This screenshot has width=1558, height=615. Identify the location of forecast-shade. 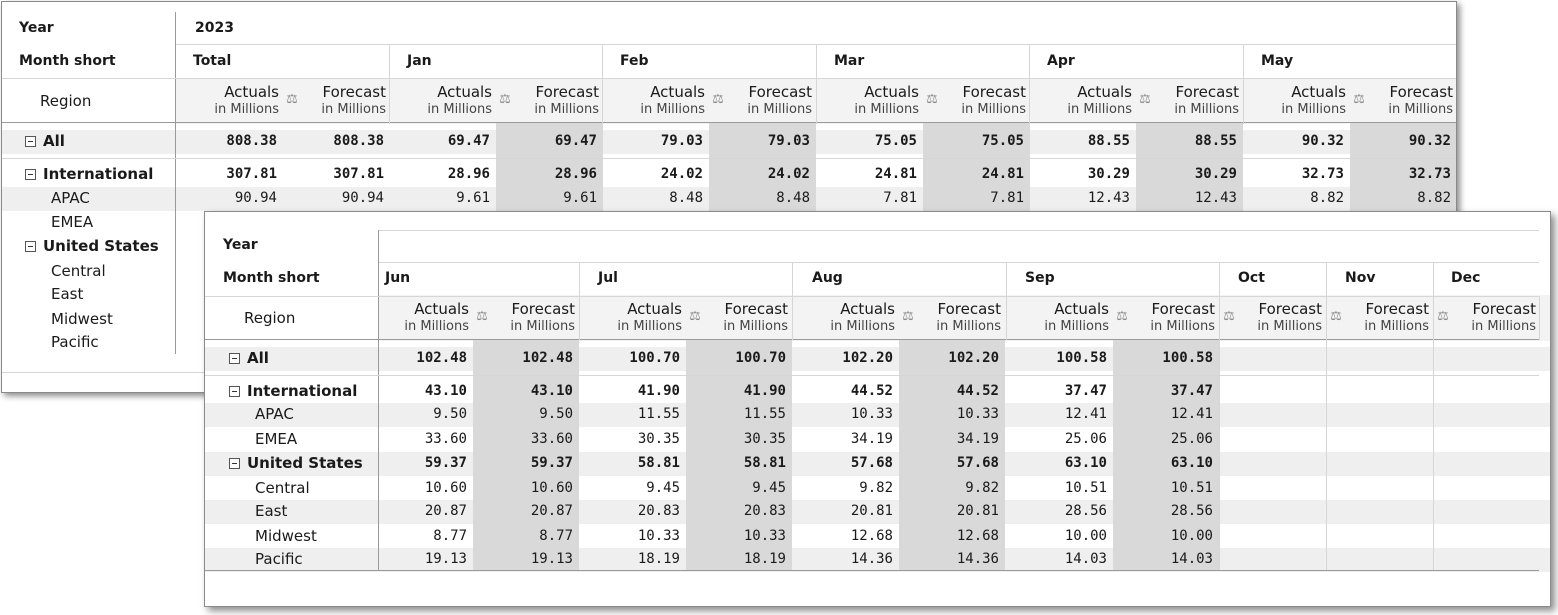
(976, 167).